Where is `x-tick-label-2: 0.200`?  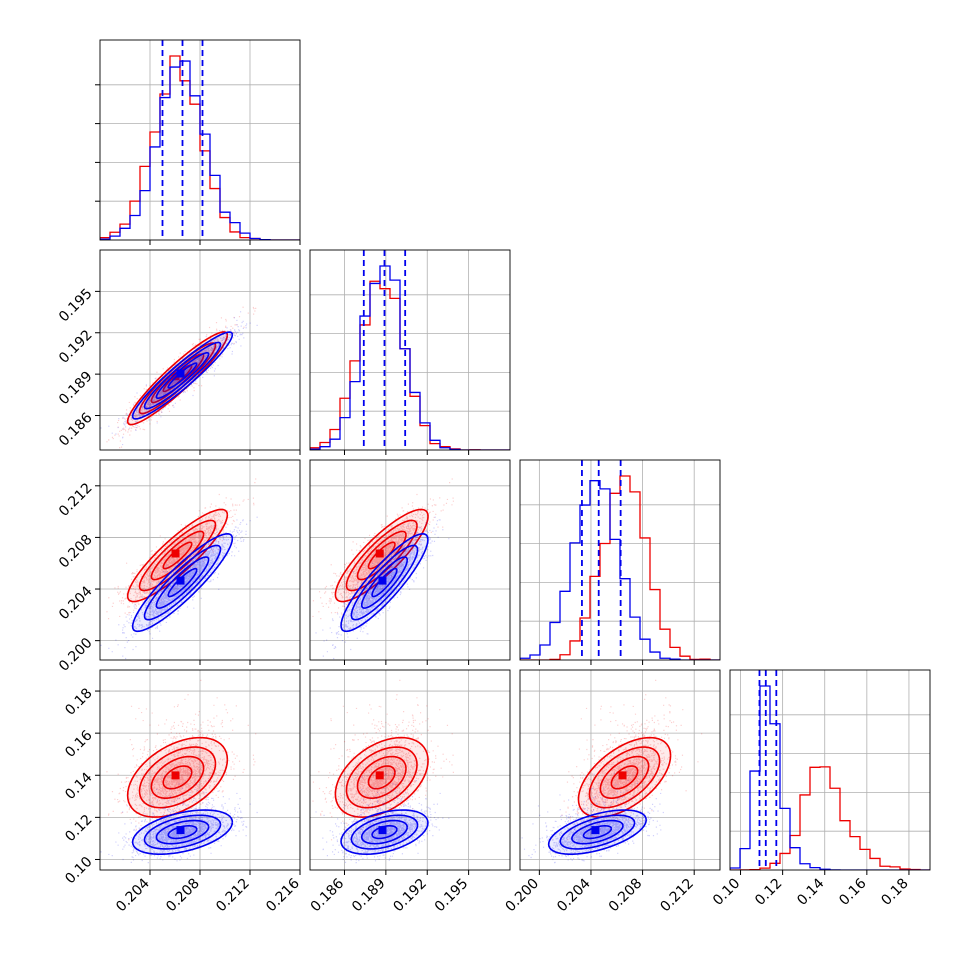 x-tick-label-2: 0.200 is located at coordinates (523, 896).